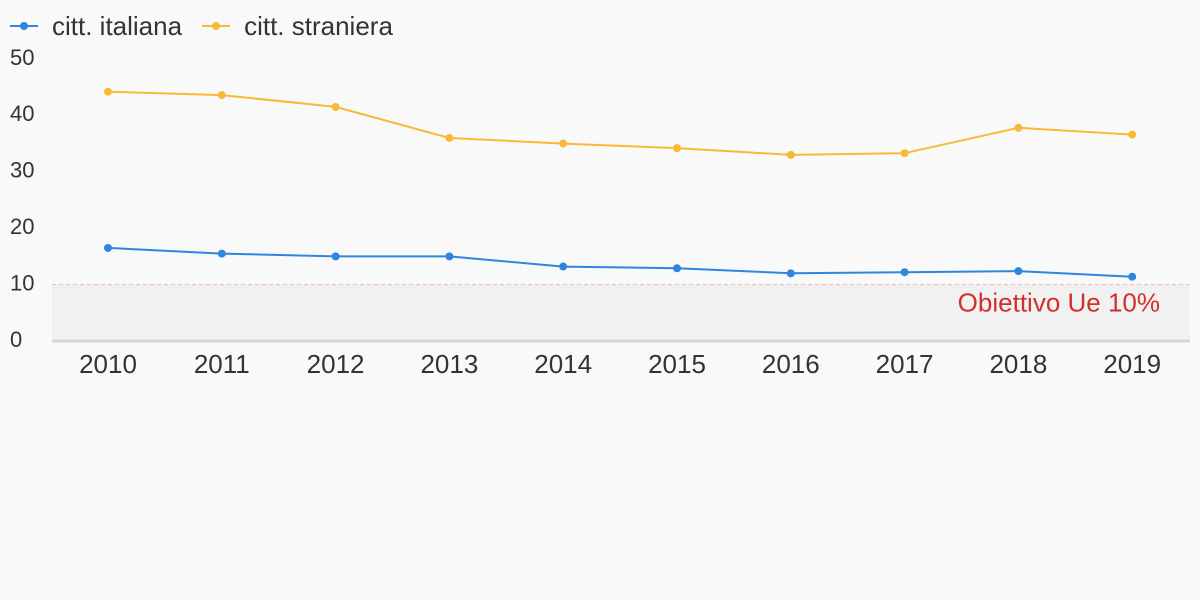 Image resolution: width=1200 pixels, height=600 pixels. What do you see at coordinates (1059, 302) in the screenshot?
I see `target-label: Obiettivo Ue 10%` at bounding box center [1059, 302].